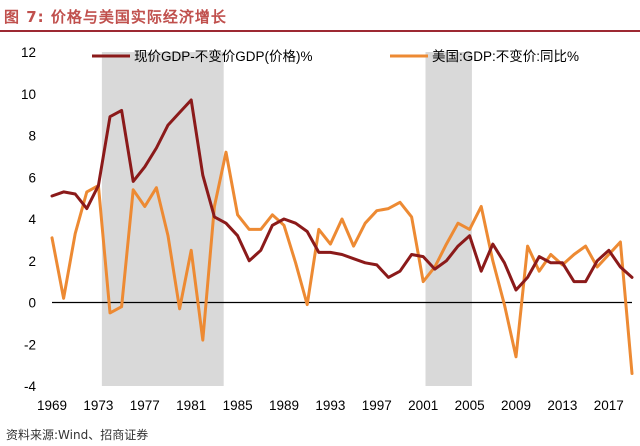 This screenshot has height=446, width=640. Describe the element at coordinates (32, 219) in the screenshot. I see `y-tick-label-4: 4` at that location.